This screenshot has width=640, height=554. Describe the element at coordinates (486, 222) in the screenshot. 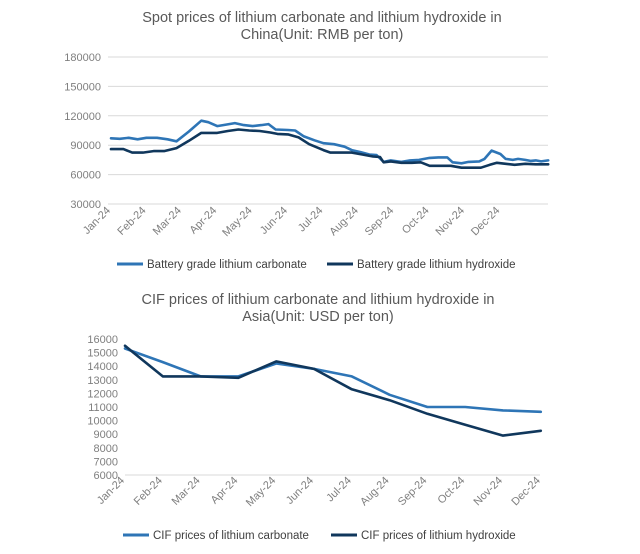

I see `chart1-x-tick-label: Dec-24` at that location.